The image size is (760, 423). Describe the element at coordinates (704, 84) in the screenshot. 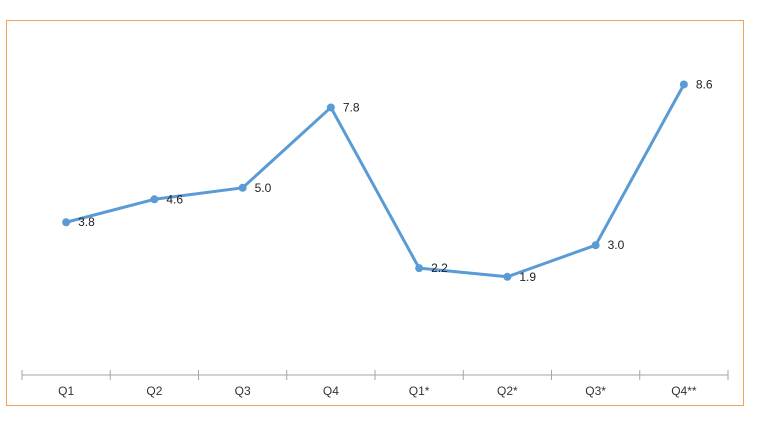

I see `data-label: 8.6` at that location.